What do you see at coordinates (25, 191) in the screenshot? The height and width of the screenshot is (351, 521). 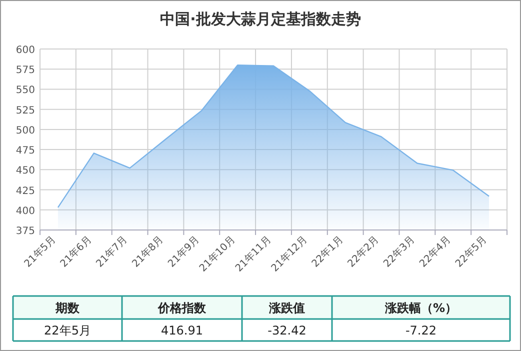 I see `y-tick-label: 425` at bounding box center [25, 191].